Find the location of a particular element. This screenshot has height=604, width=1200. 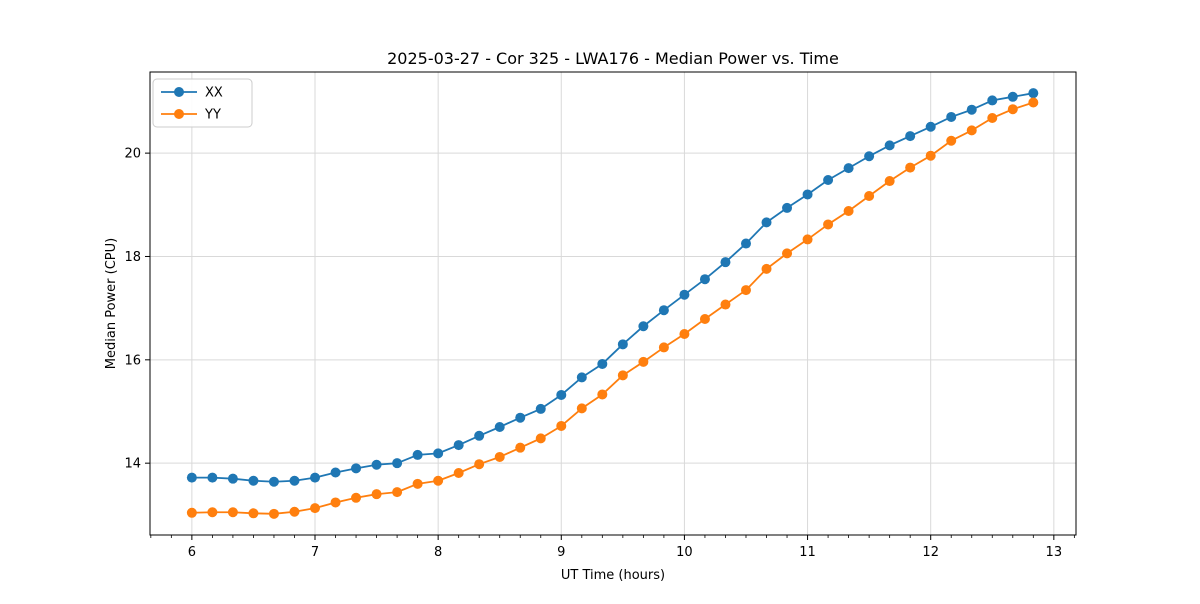

x-tick-label: 6 is located at coordinates (192, 552).